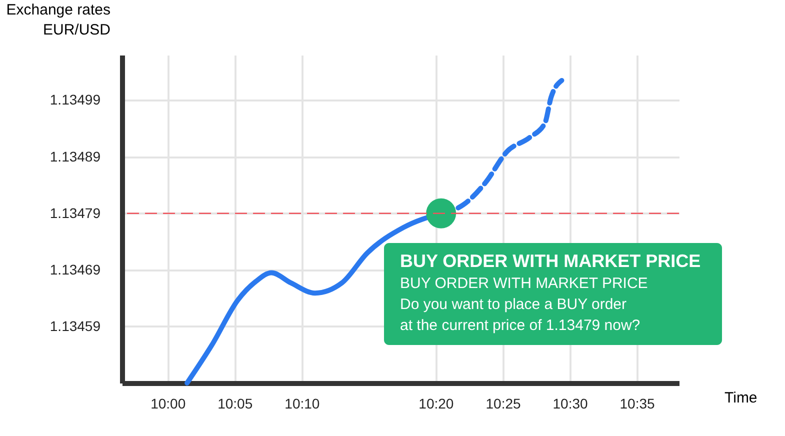 The height and width of the screenshot is (436, 785). I want to click on x-tick-label: 10:35, so click(637, 404).